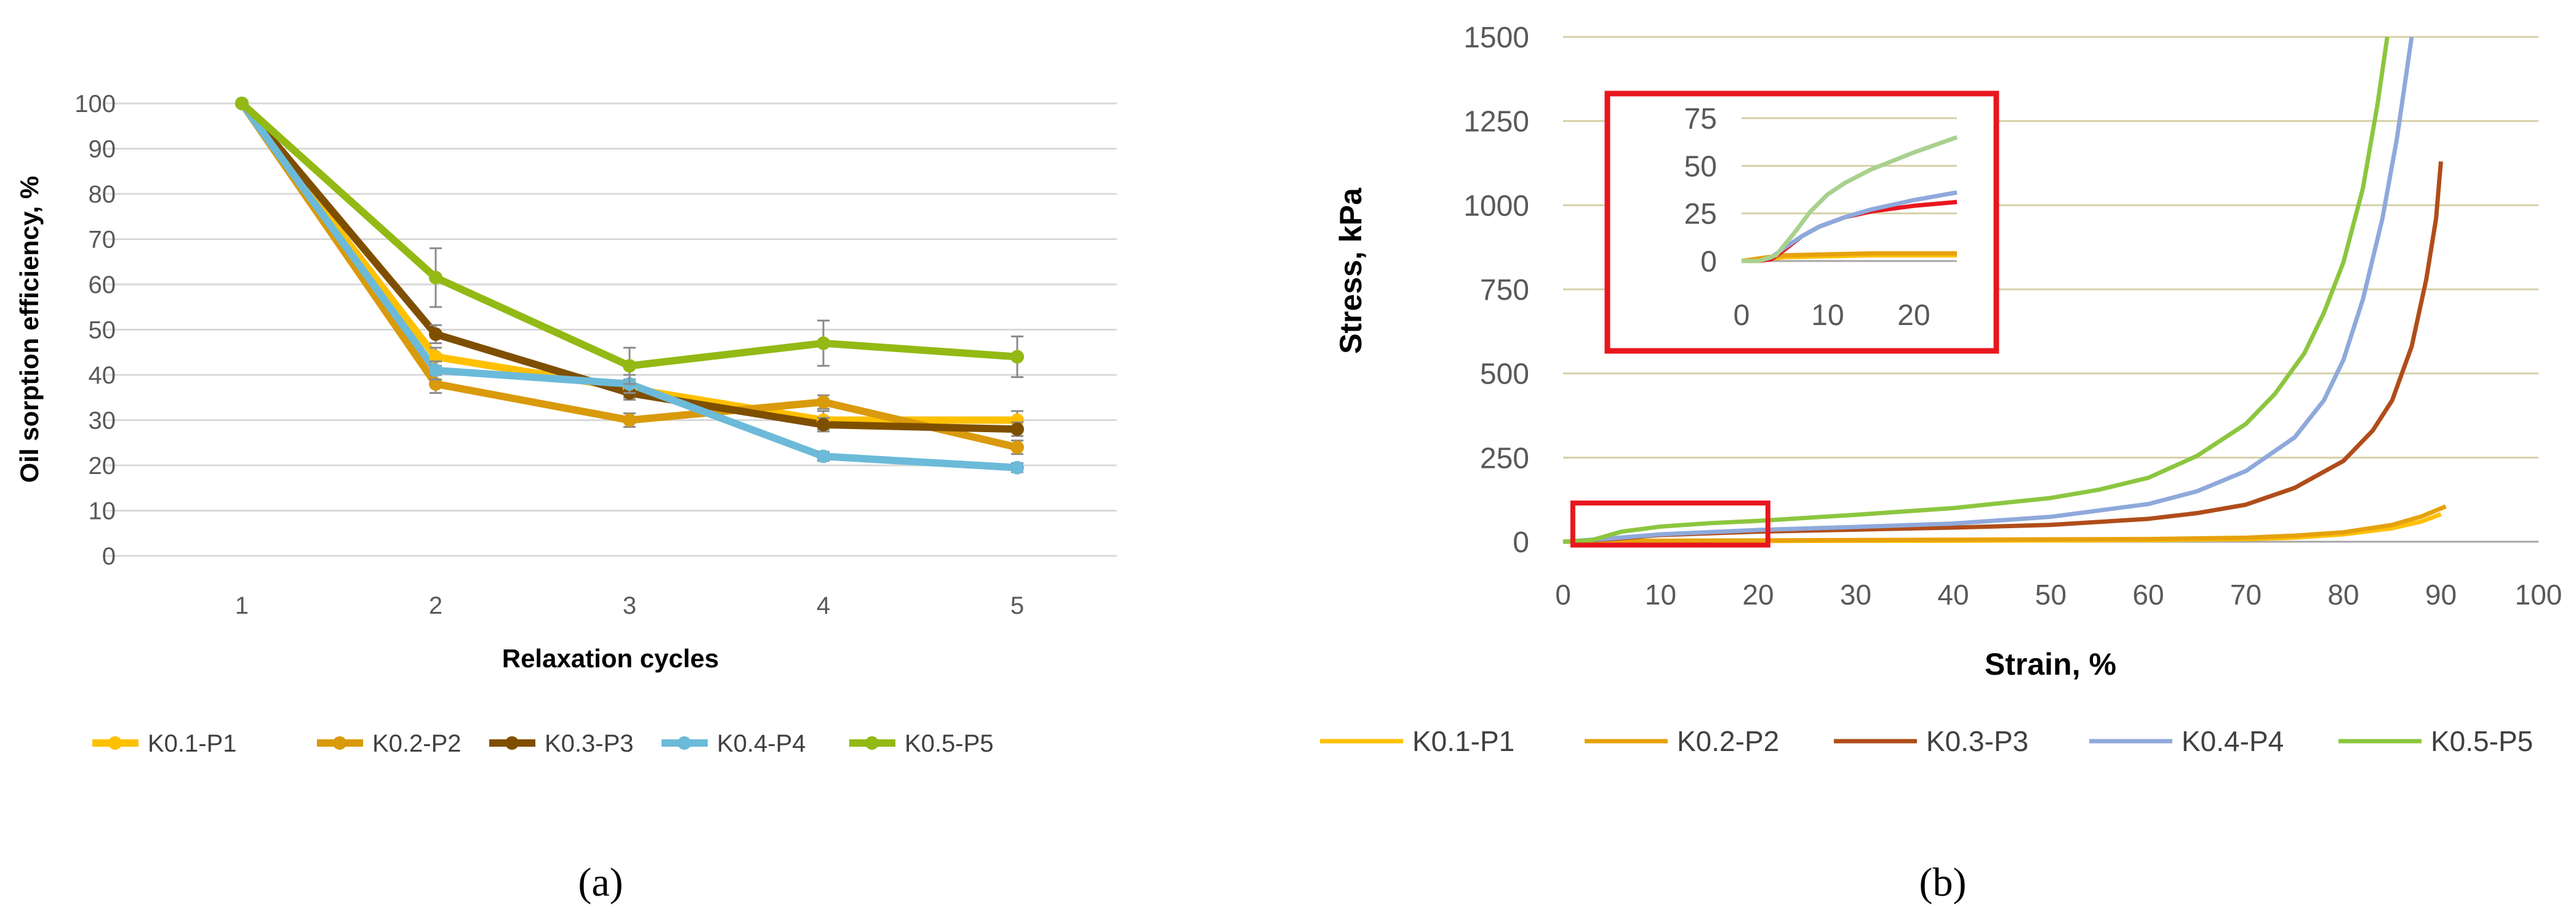 The width and height of the screenshot is (2576, 916). I want to click on inset-x-tick-label: 20, so click(1913, 316).